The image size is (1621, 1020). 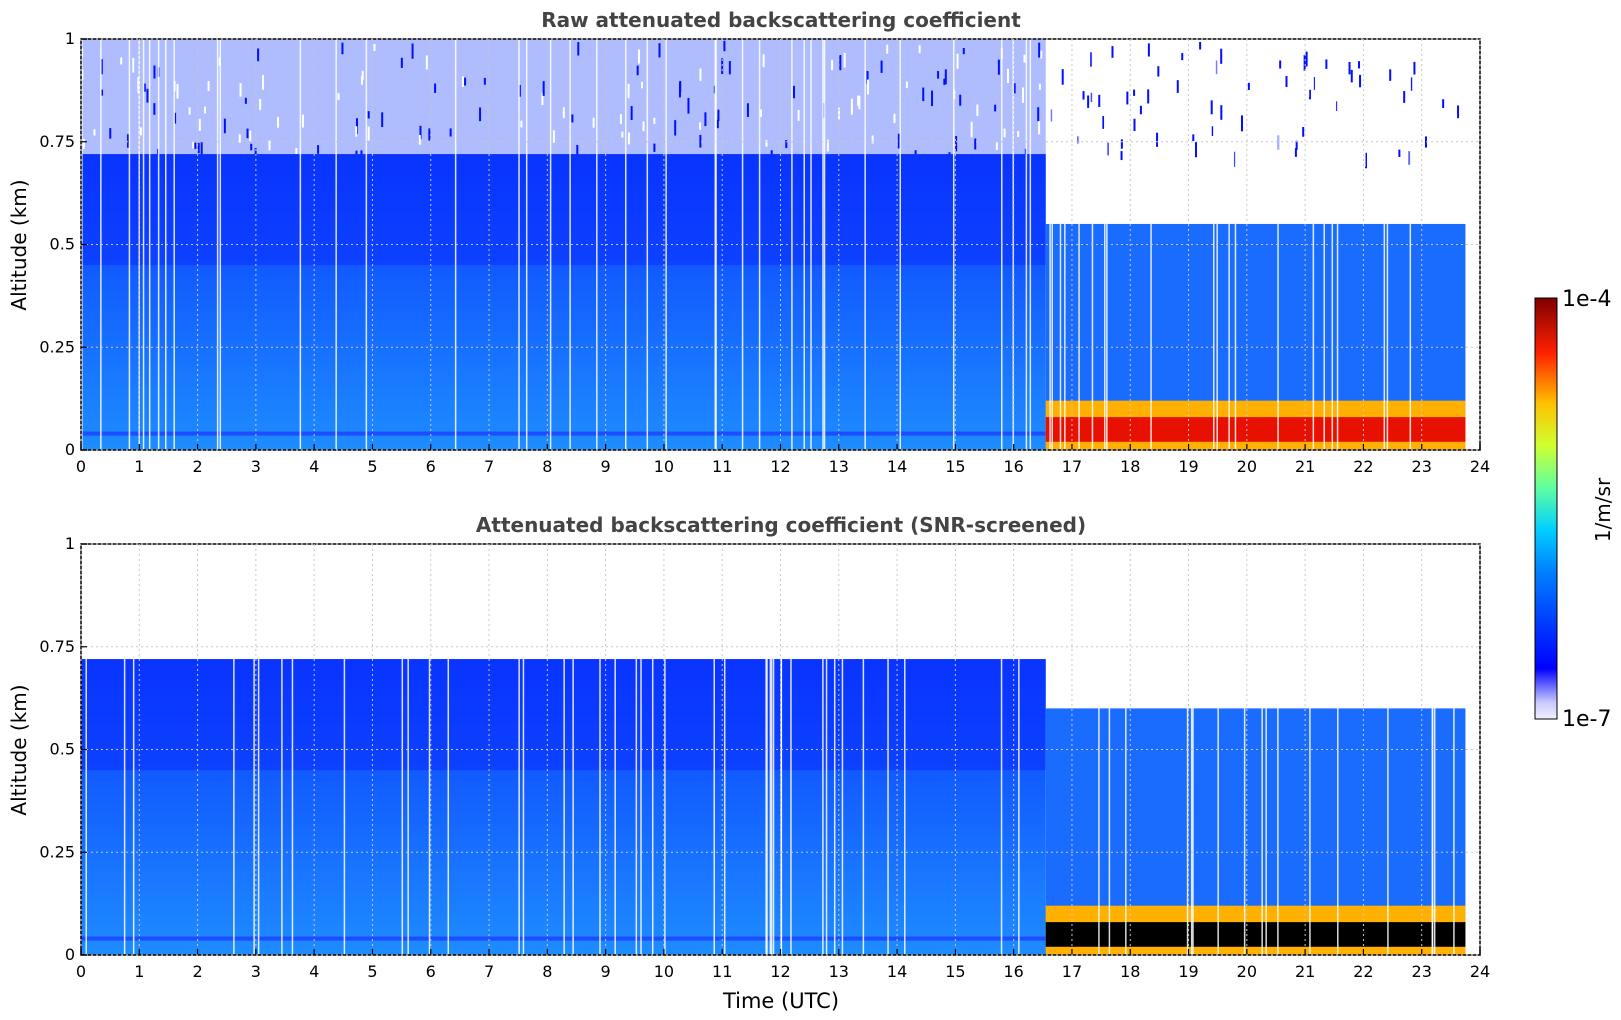 I want to click on x-tick-label: 15, so click(x=955, y=466).